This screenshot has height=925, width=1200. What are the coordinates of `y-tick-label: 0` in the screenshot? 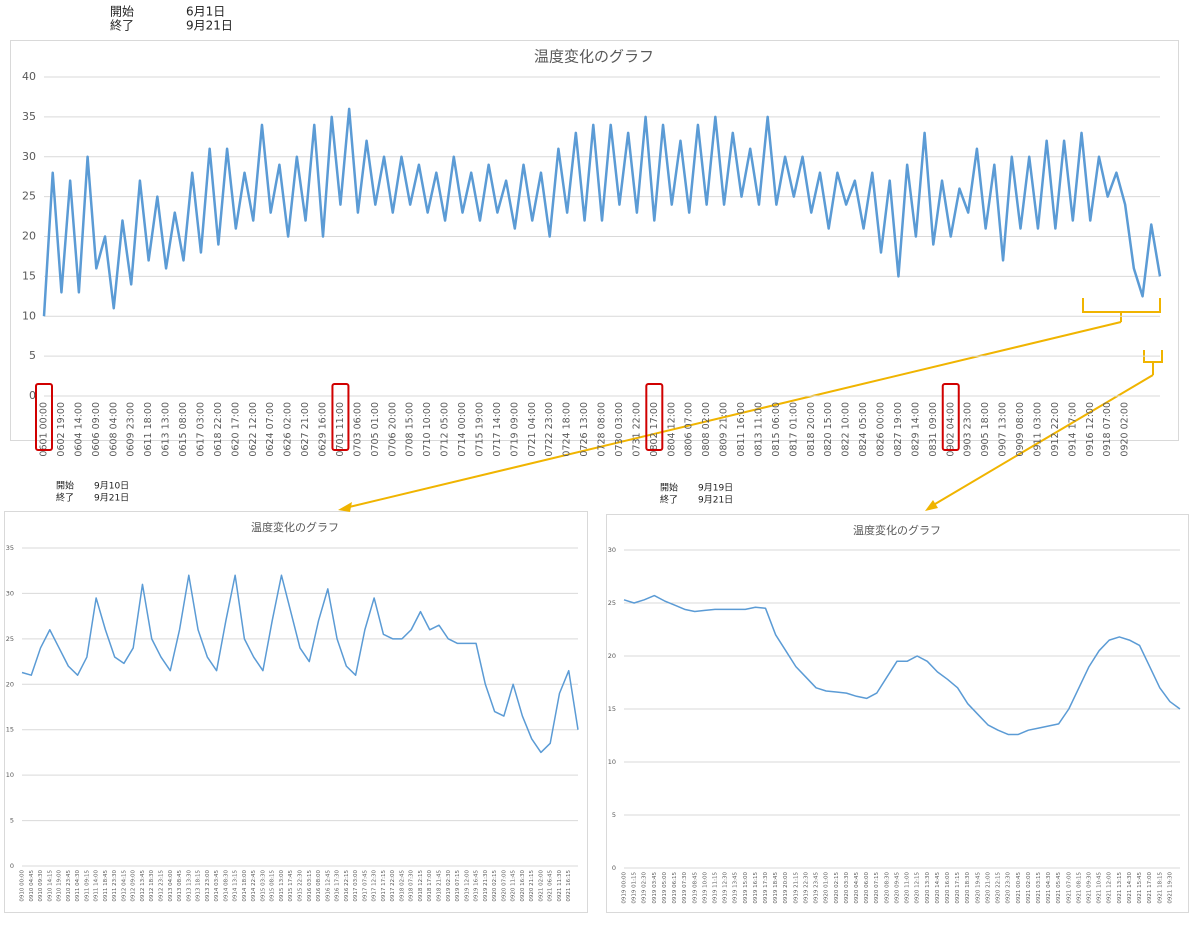 It's located at (12, 866).